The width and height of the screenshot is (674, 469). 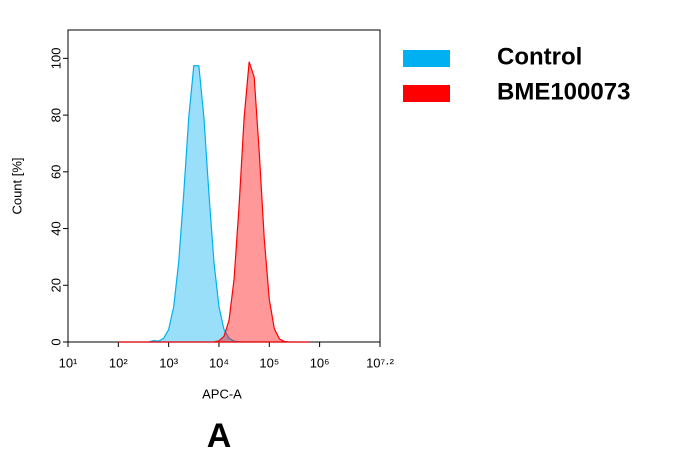 What do you see at coordinates (539, 56) in the screenshot?
I see `legend-label: Control` at bounding box center [539, 56].